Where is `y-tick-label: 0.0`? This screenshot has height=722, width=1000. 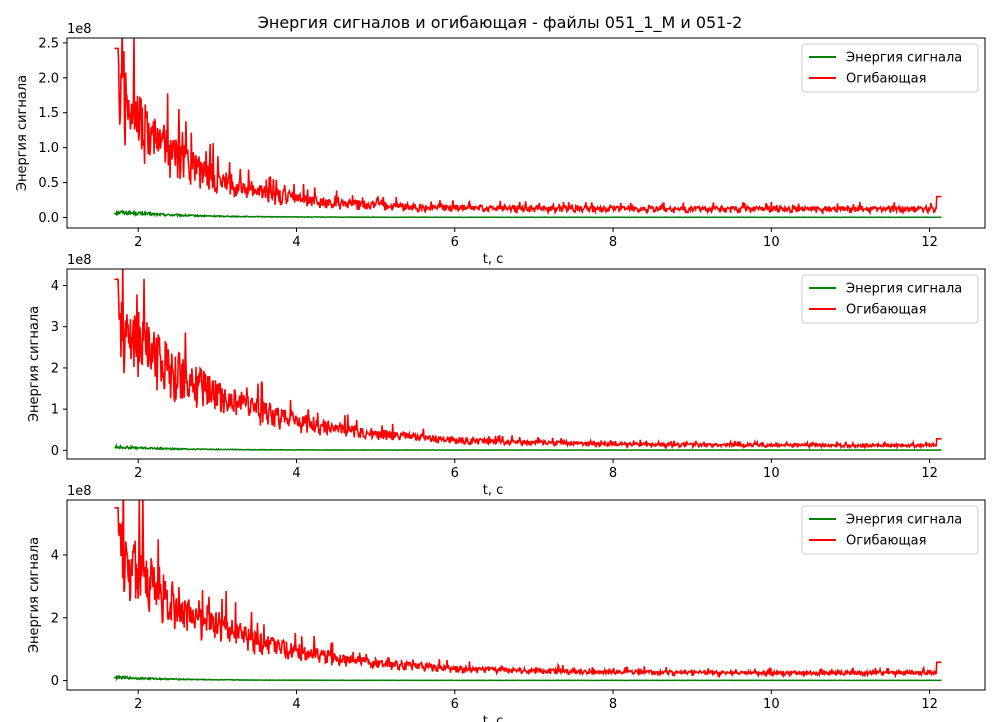 y-tick-label: 0.0 is located at coordinates (48, 218).